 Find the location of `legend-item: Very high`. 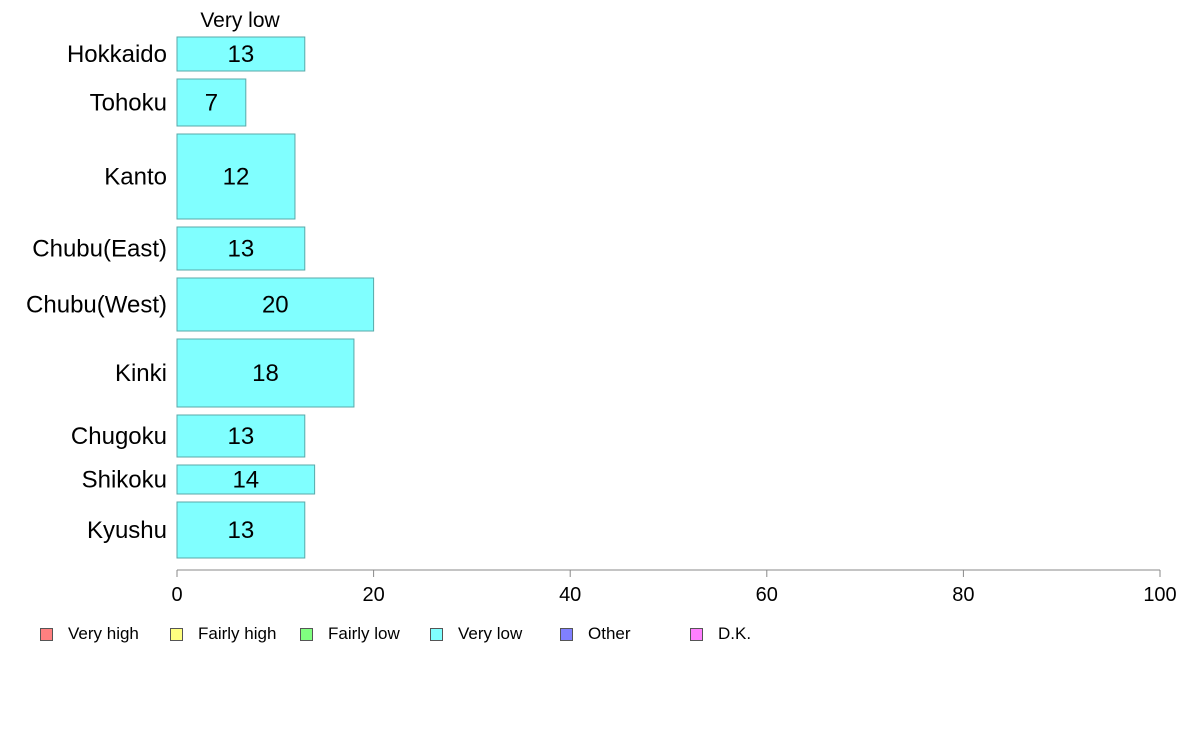

legend-item: Very high is located at coordinates (89, 634).